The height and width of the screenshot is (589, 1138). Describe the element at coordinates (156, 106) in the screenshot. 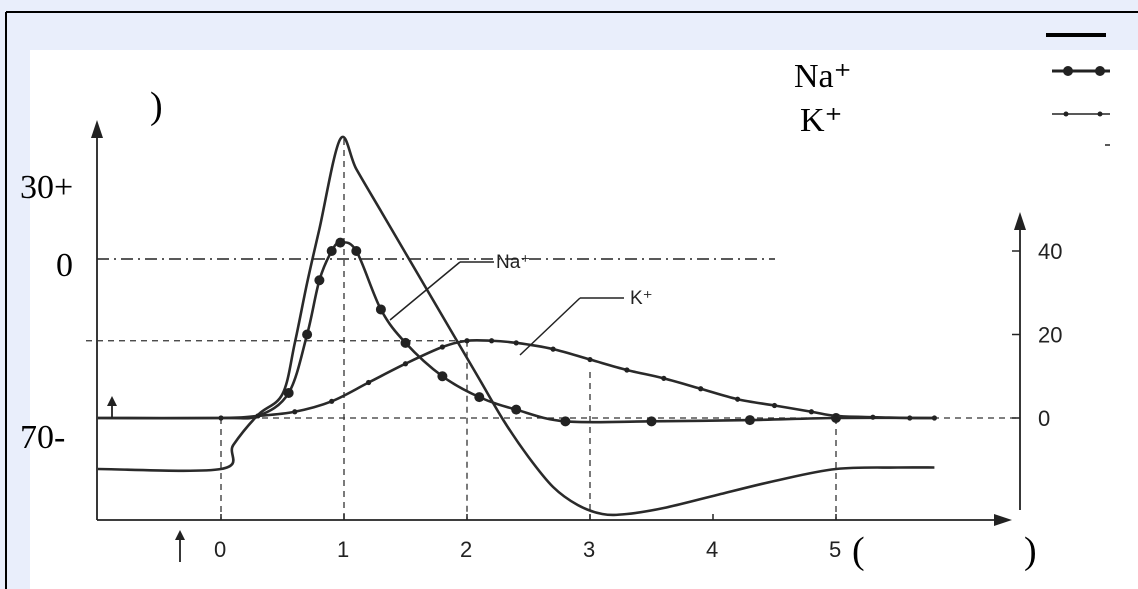

I see `paren-fragment-top: )` at that location.